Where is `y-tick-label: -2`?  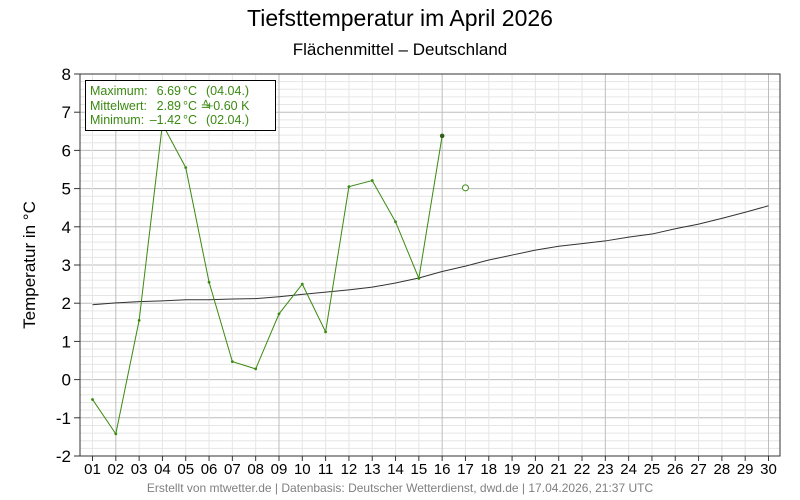 y-tick-label: -2 is located at coordinates (63, 456).